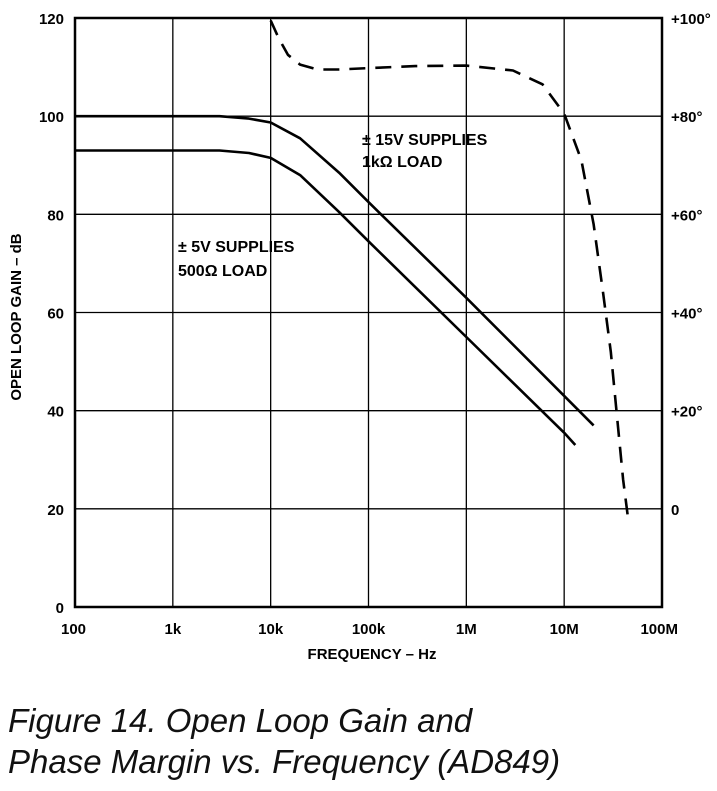 The width and height of the screenshot is (717, 791). I want to click on y-tick-label: 0, so click(60, 608).